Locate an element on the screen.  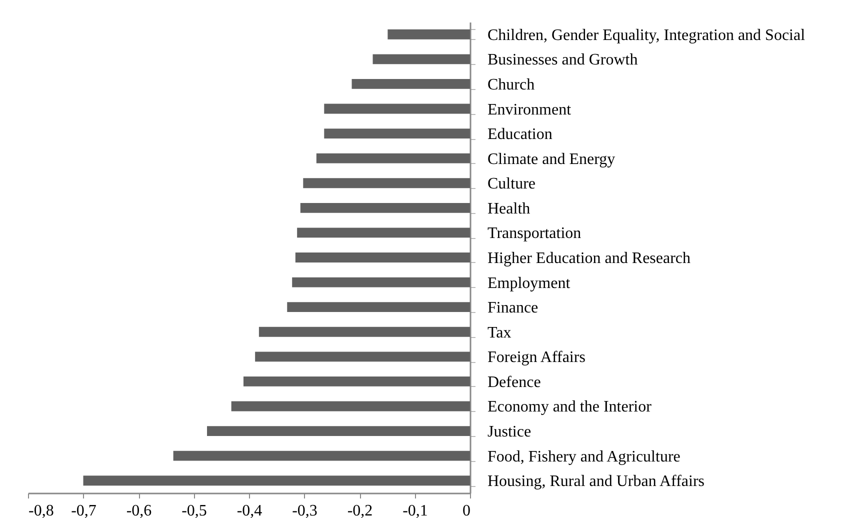
y-tick-label: Economy and the Interior is located at coordinates (570, 407).